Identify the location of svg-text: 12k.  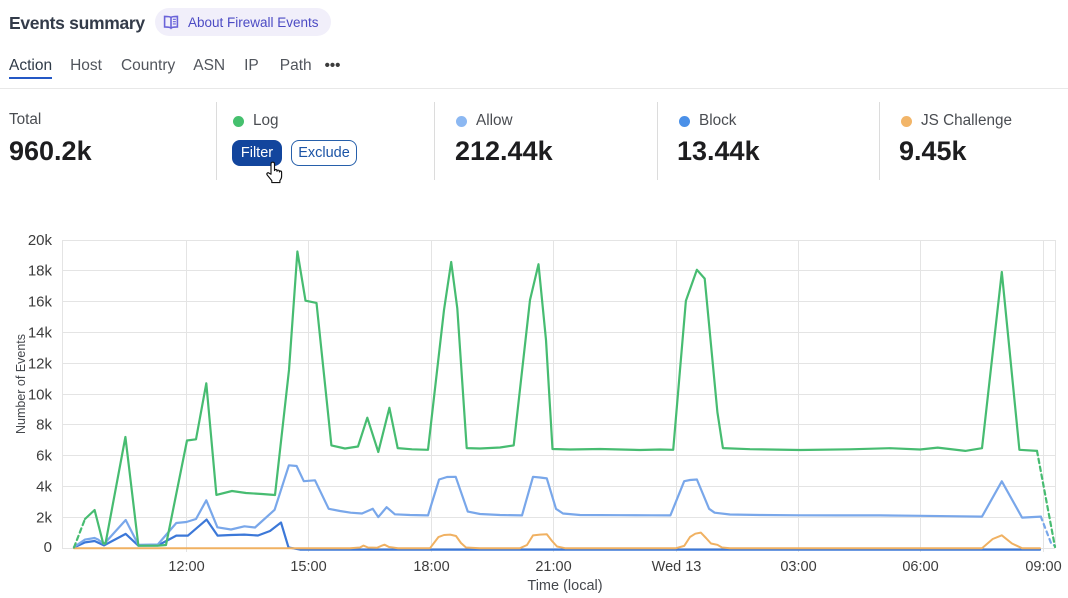
(40, 364).